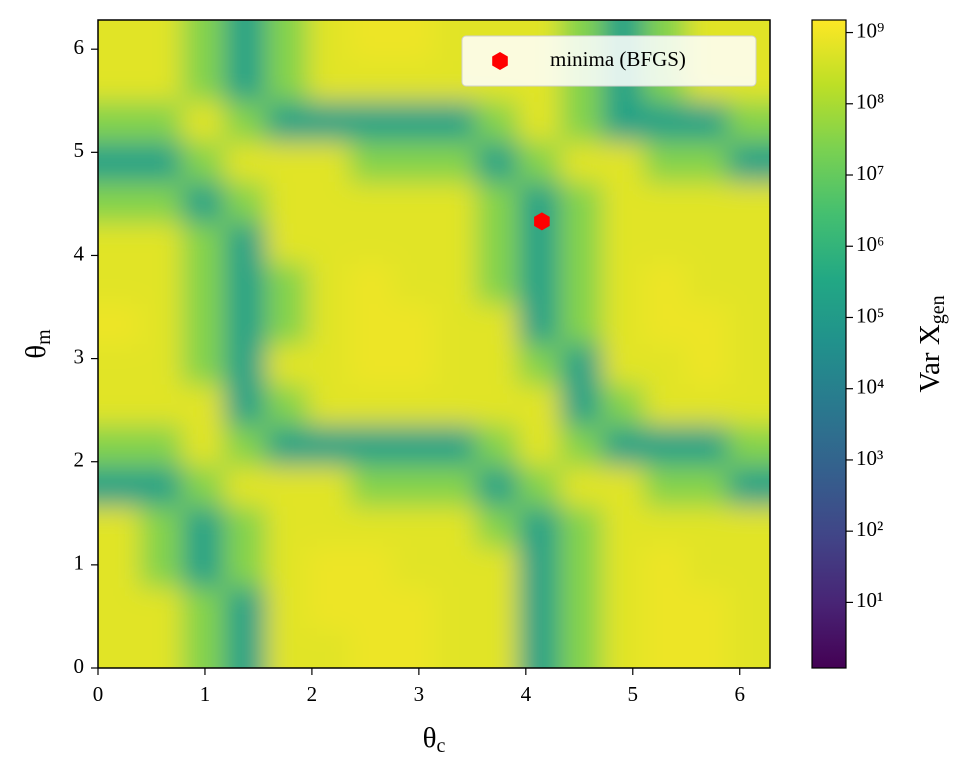 The height and width of the screenshot is (779, 972). I want to click on colorbar-tick-label: 10⁴, so click(870, 387).